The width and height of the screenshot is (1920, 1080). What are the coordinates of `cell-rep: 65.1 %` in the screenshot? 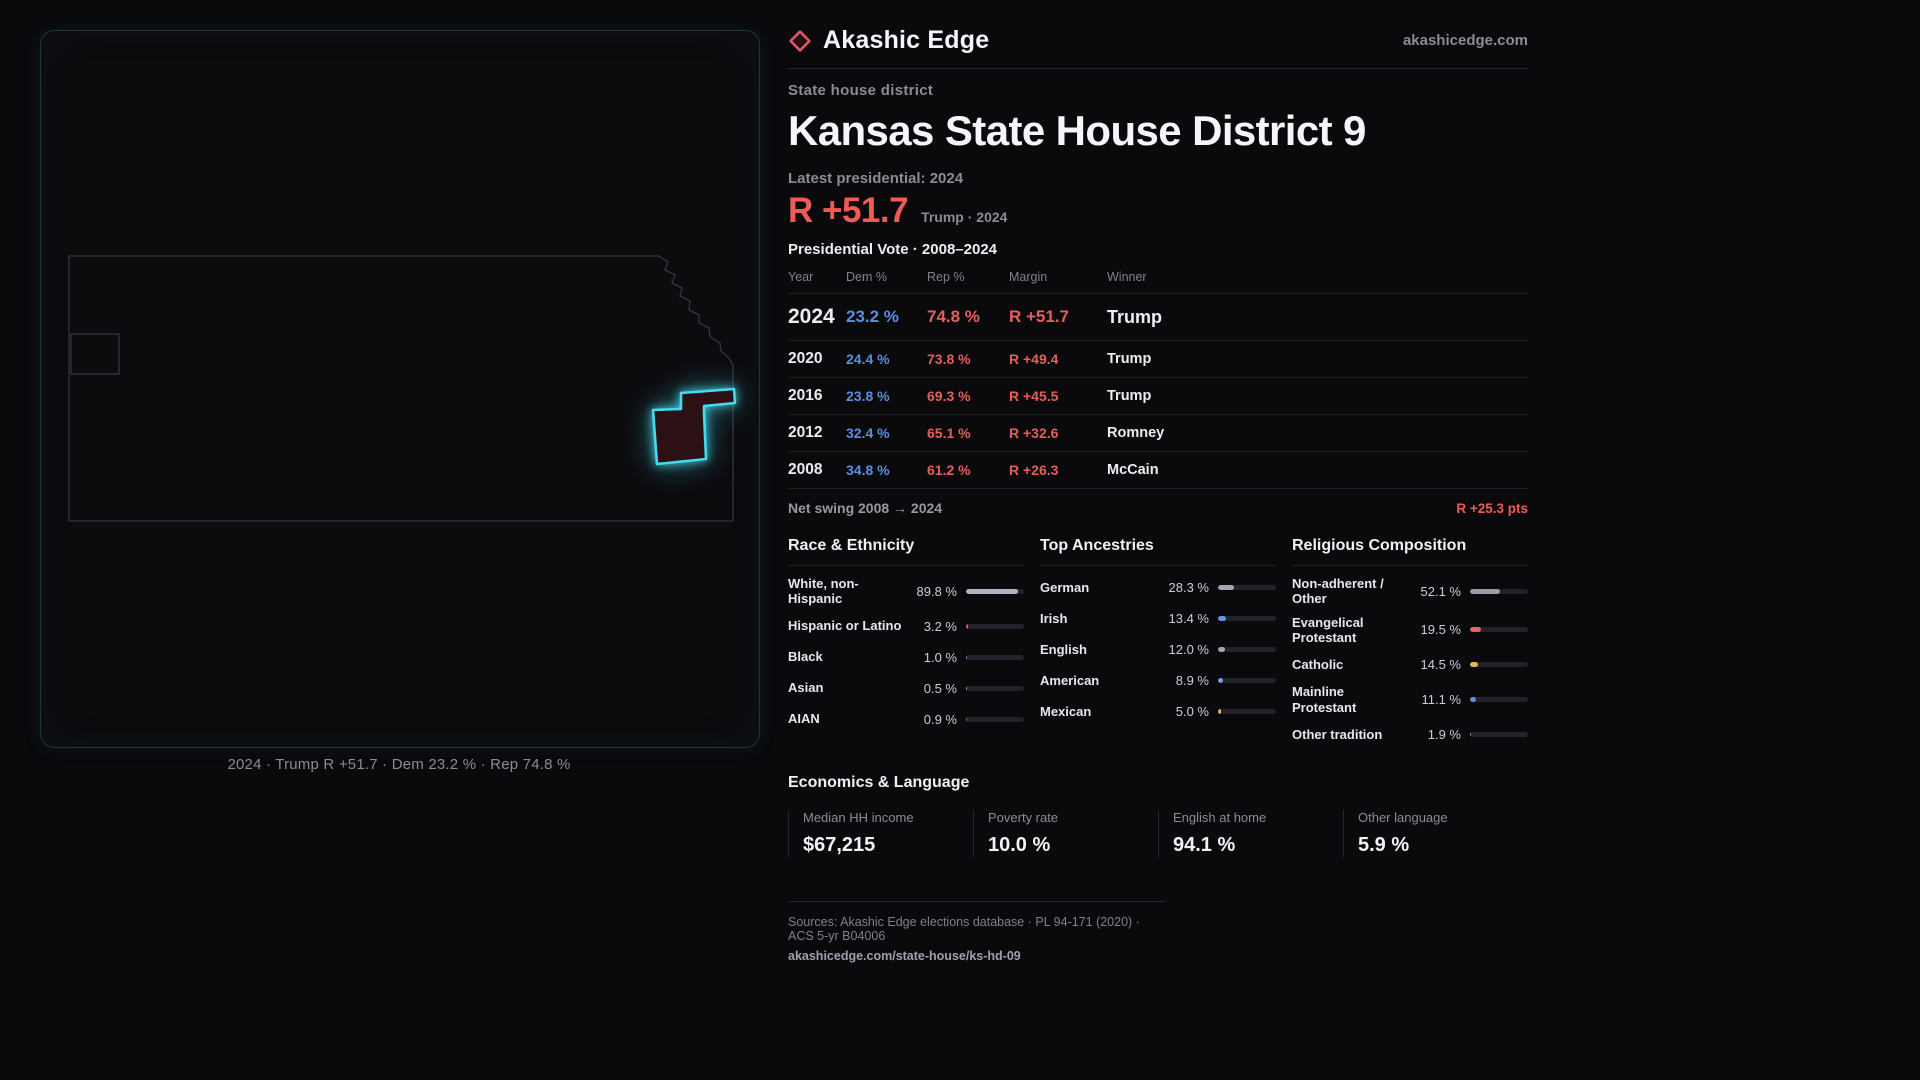 It's located at (949, 433).